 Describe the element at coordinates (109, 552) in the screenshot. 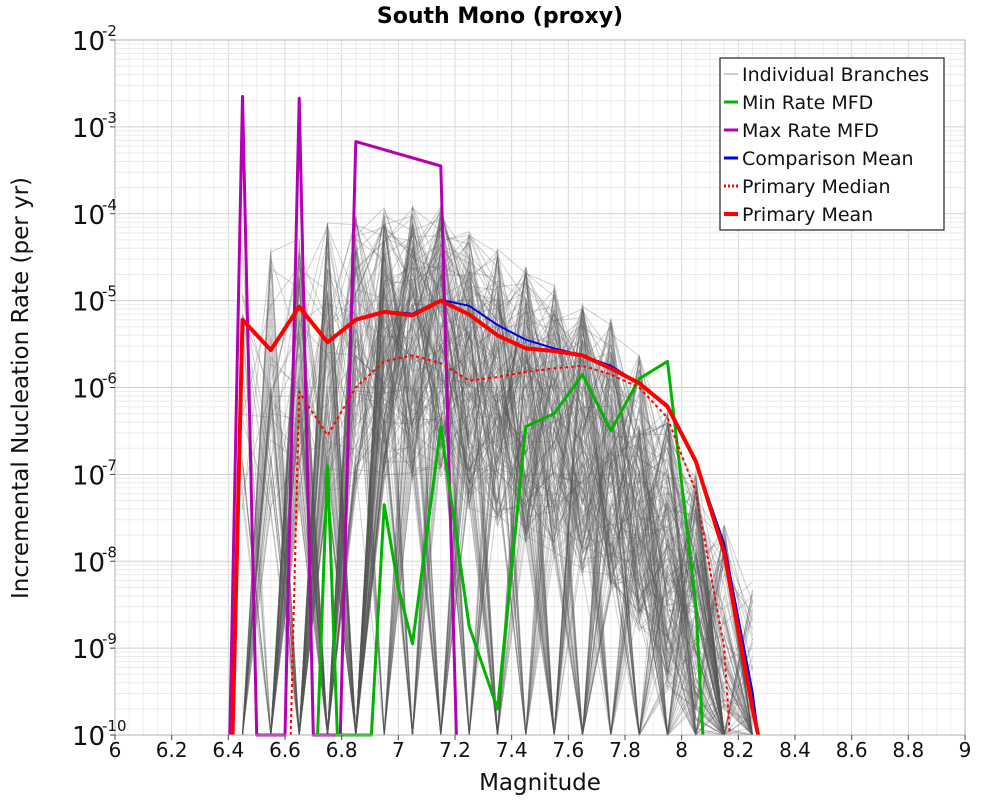

I see `y-tick-exponent: -8` at that location.